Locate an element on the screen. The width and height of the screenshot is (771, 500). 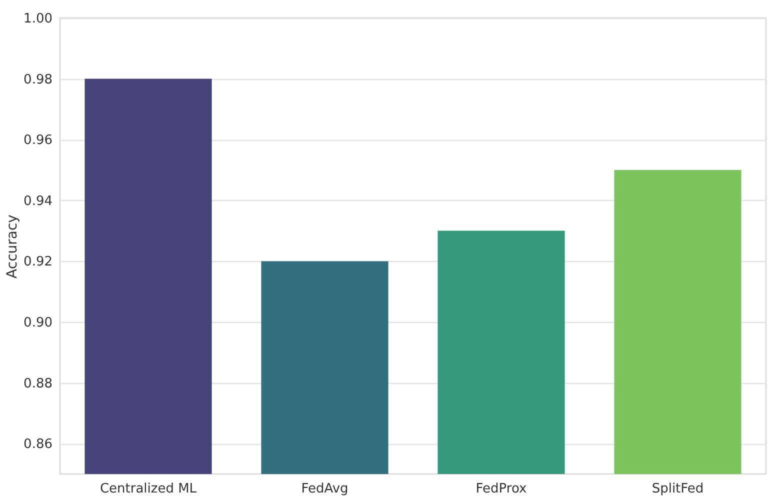
y-tick-label: 1.00 is located at coordinates (38, 19).